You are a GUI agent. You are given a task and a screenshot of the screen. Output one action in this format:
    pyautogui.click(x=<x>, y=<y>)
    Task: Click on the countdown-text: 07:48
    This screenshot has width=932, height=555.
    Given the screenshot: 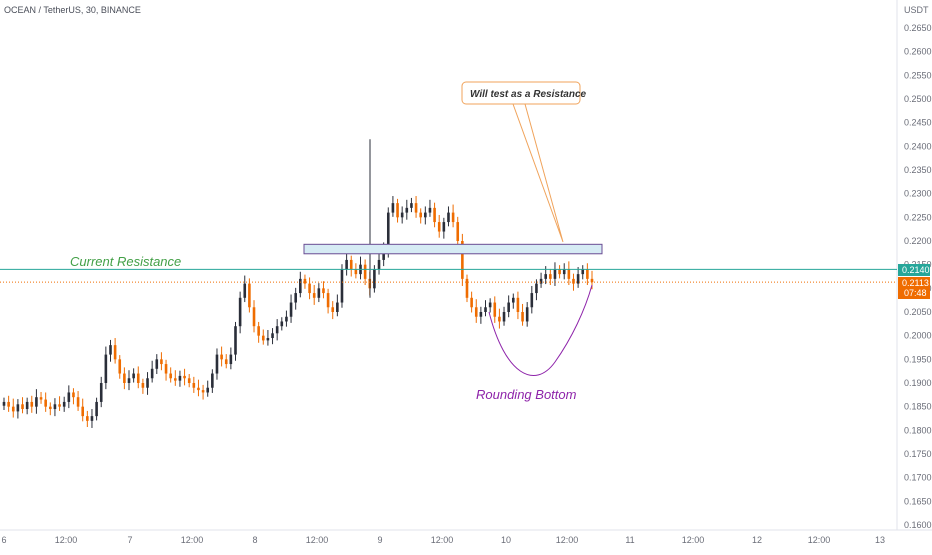 What is the action you would take?
    pyautogui.click(x=915, y=293)
    